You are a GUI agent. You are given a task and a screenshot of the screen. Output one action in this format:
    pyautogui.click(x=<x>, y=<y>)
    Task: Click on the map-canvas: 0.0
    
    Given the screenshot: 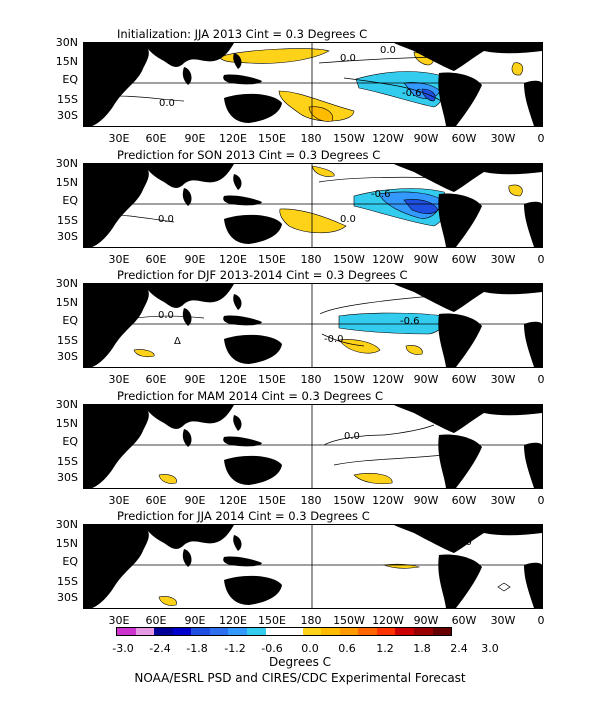 What is the action you would take?
    pyautogui.click(x=313, y=566)
    